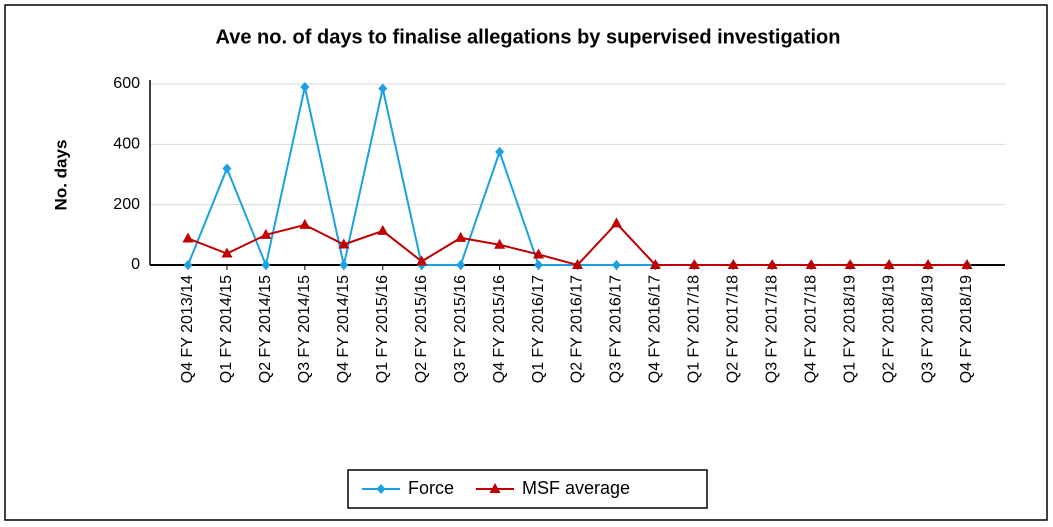  What do you see at coordinates (126, 83) in the screenshot?
I see `y-tick-label: 600` at bounding box center [126, 83].